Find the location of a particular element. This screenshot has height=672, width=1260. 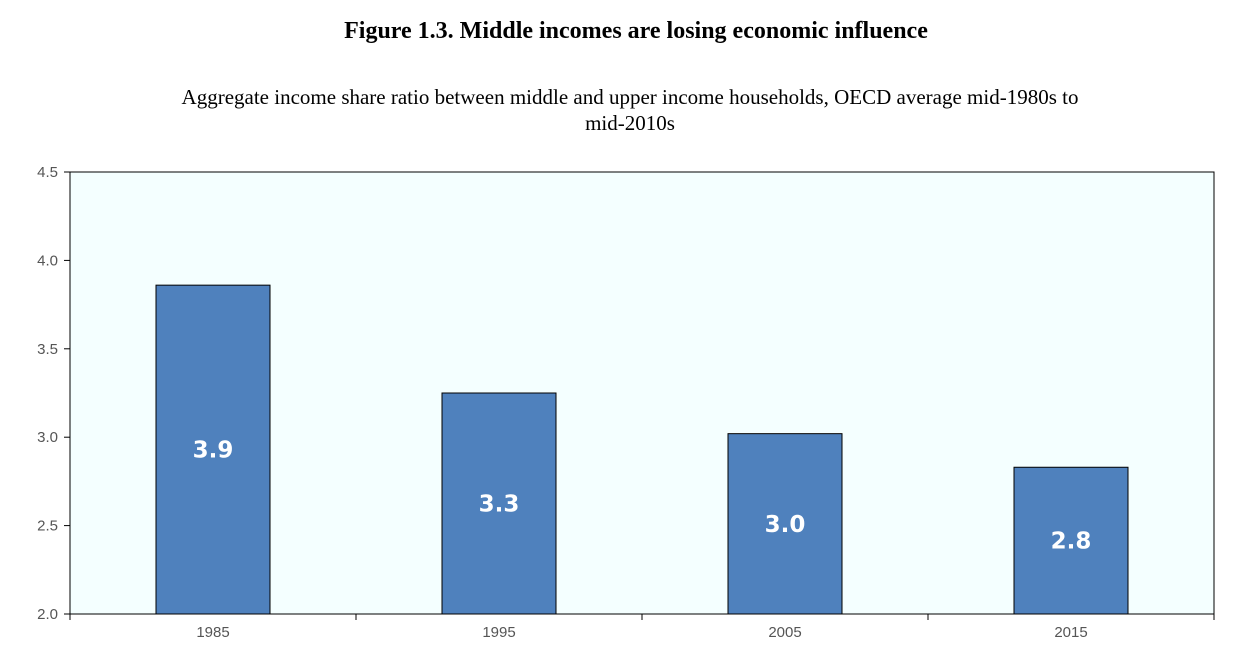

data-label-2015: 2.8 is located at coordinates (1071, 542).